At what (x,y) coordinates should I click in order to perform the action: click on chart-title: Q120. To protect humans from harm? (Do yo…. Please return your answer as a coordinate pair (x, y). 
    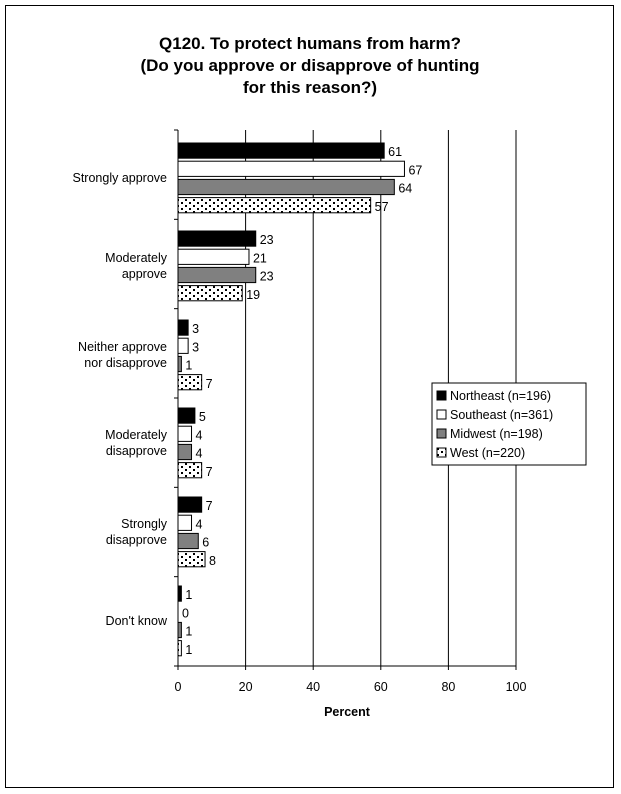
    Looking at the image, I should click on (309, 65).